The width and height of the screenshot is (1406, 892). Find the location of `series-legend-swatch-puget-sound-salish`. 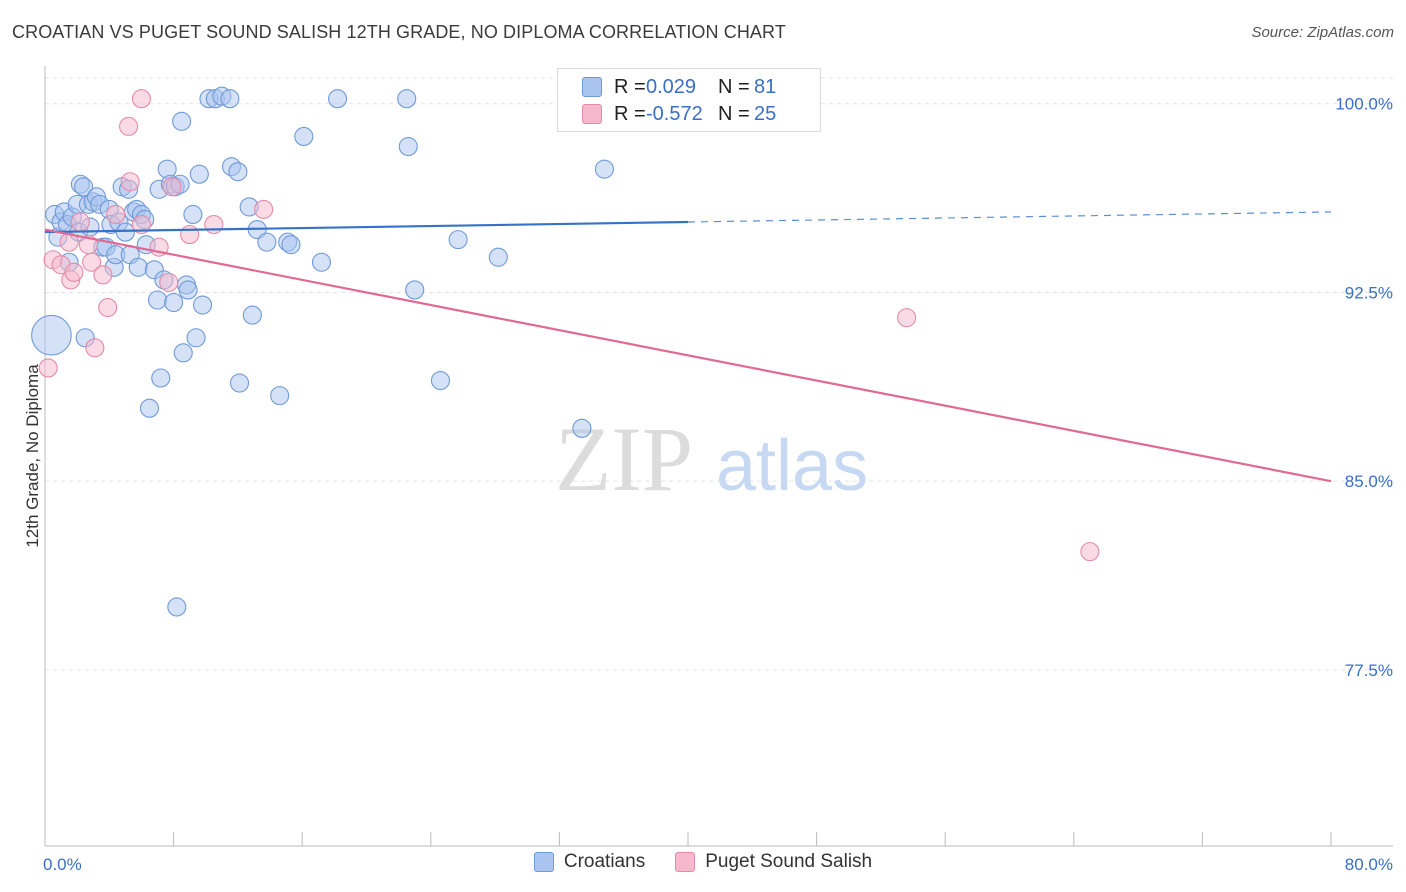

series-legend-swatch-puget-sound-salish is located at coordinates (685, 862).